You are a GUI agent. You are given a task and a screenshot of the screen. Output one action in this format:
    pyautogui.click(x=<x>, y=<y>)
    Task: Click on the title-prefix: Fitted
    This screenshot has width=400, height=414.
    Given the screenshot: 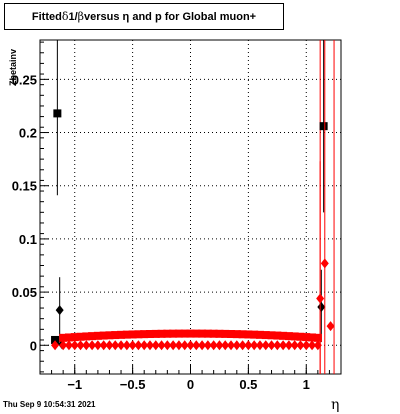 What is the action you would take?
    pyautogui.click(x=46, y=16)
    